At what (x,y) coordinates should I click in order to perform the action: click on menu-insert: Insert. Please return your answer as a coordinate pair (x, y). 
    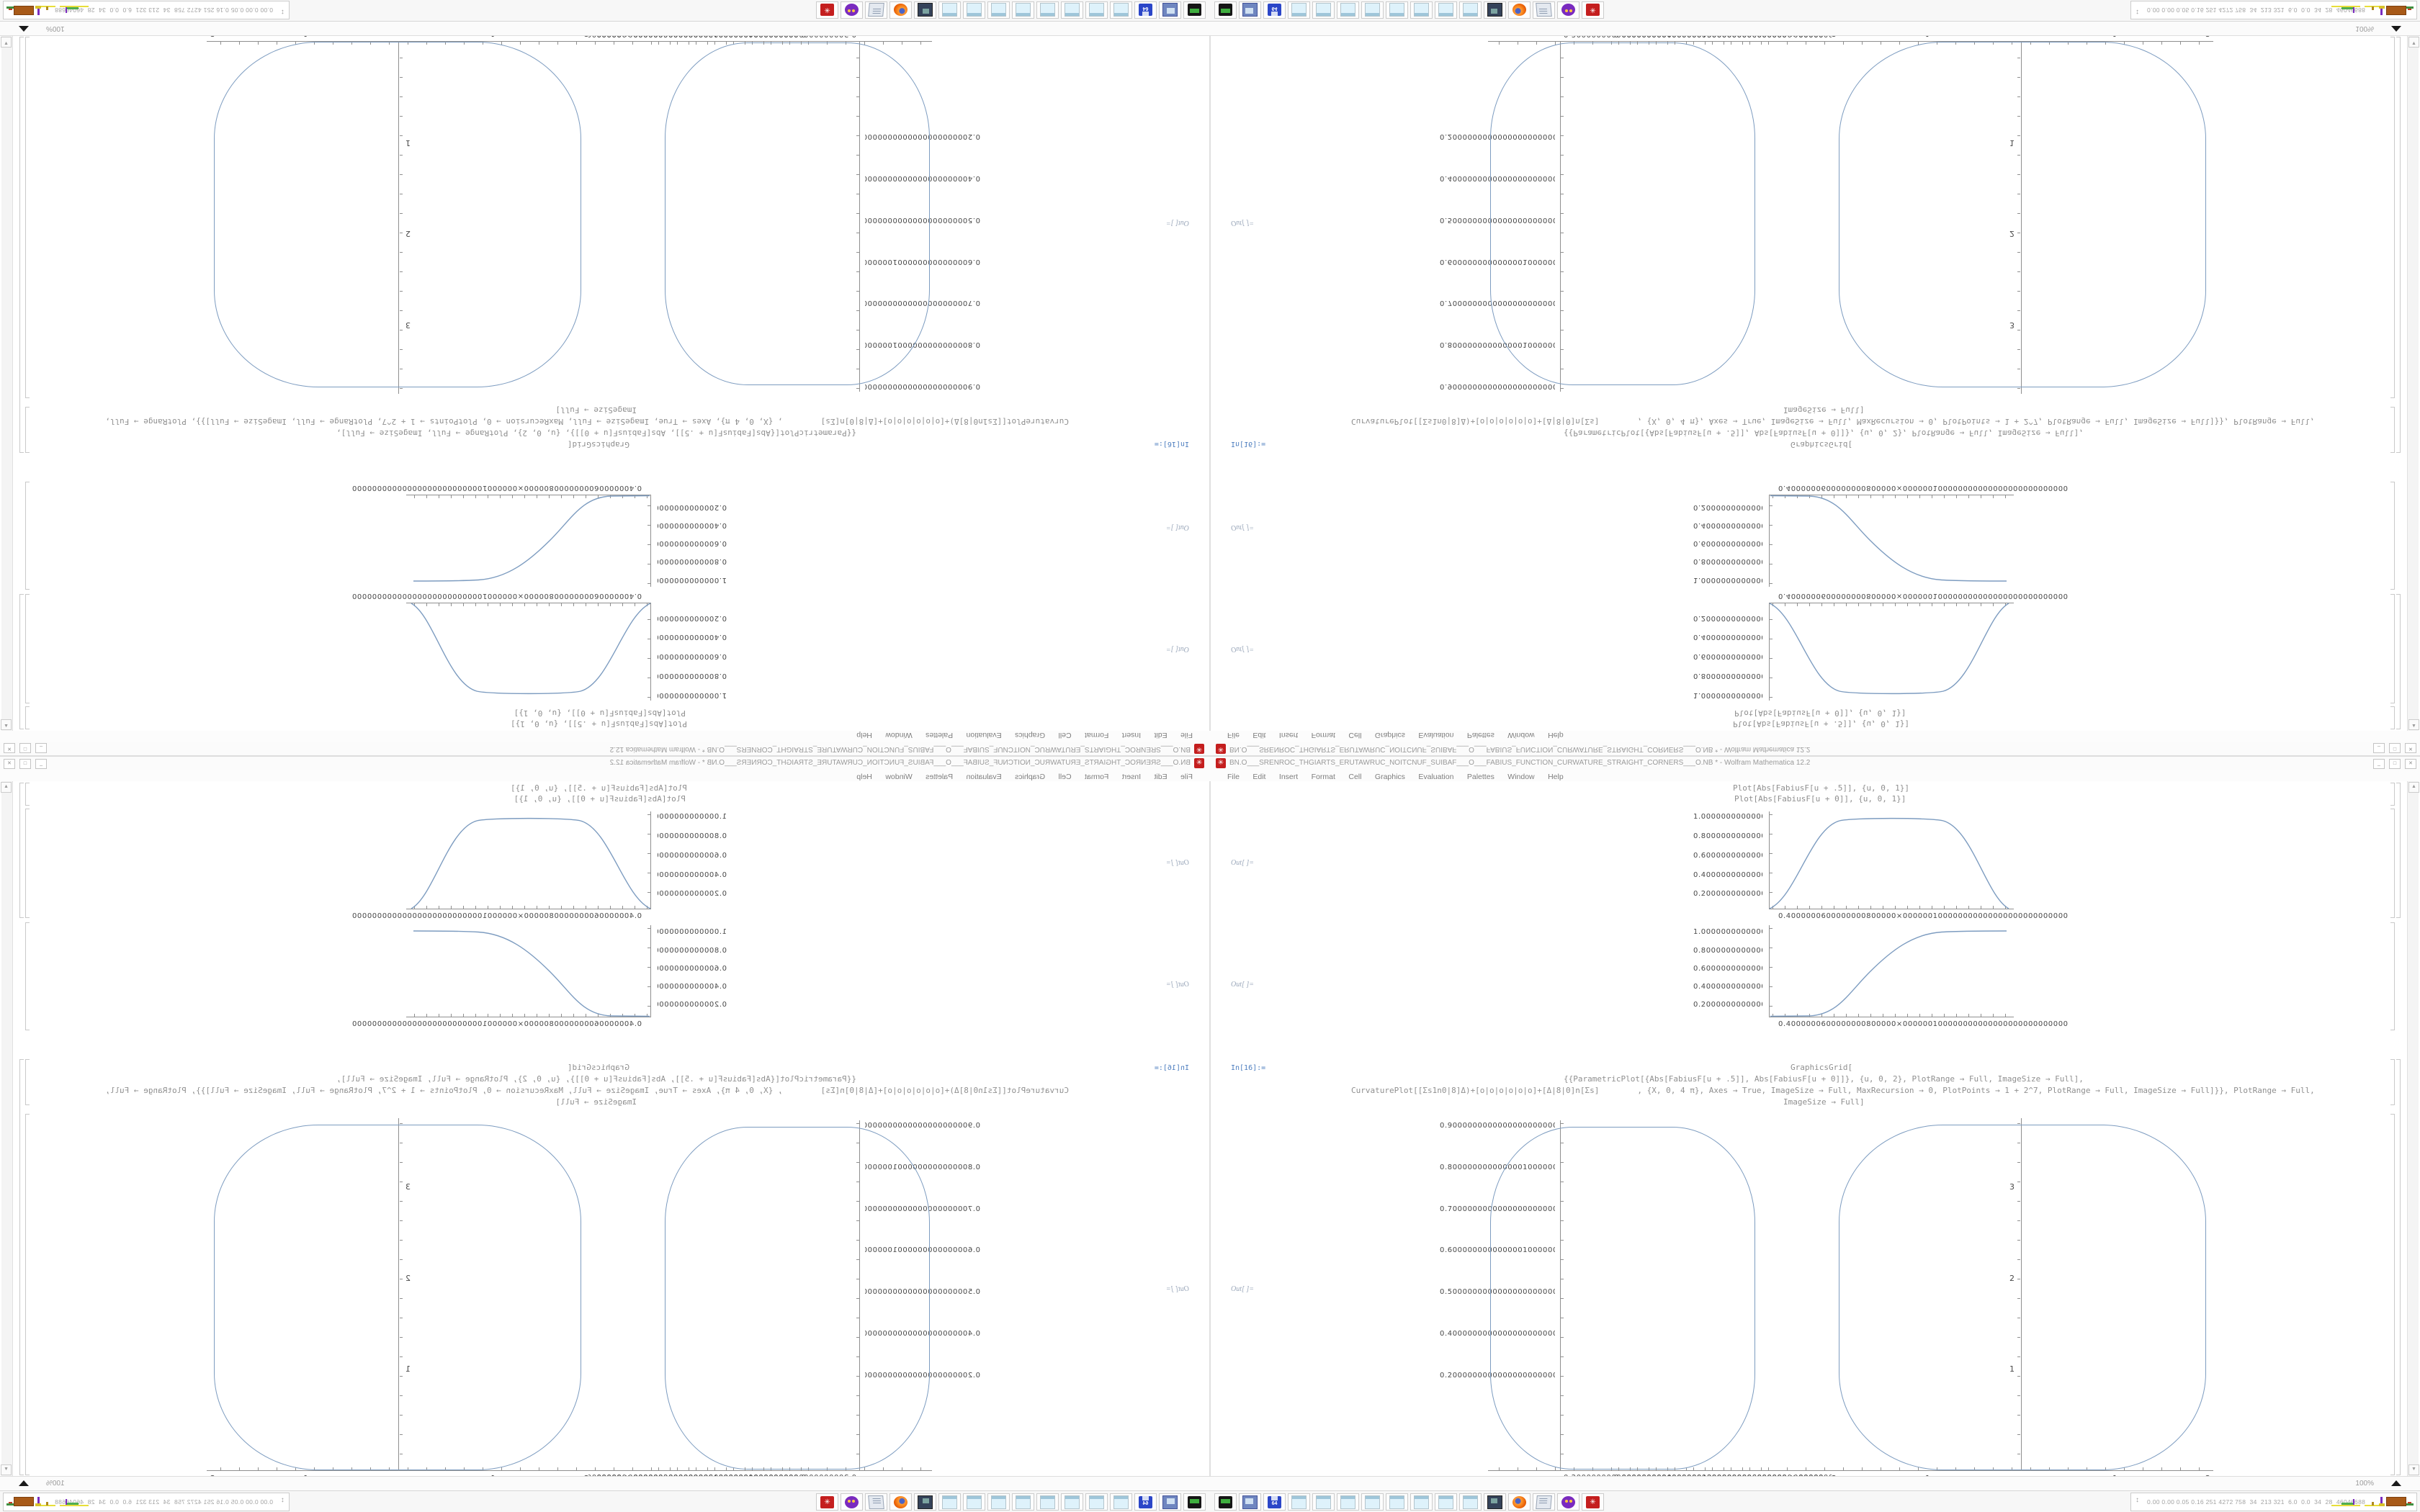
    Looking at the image, I should click on (1131, 735).